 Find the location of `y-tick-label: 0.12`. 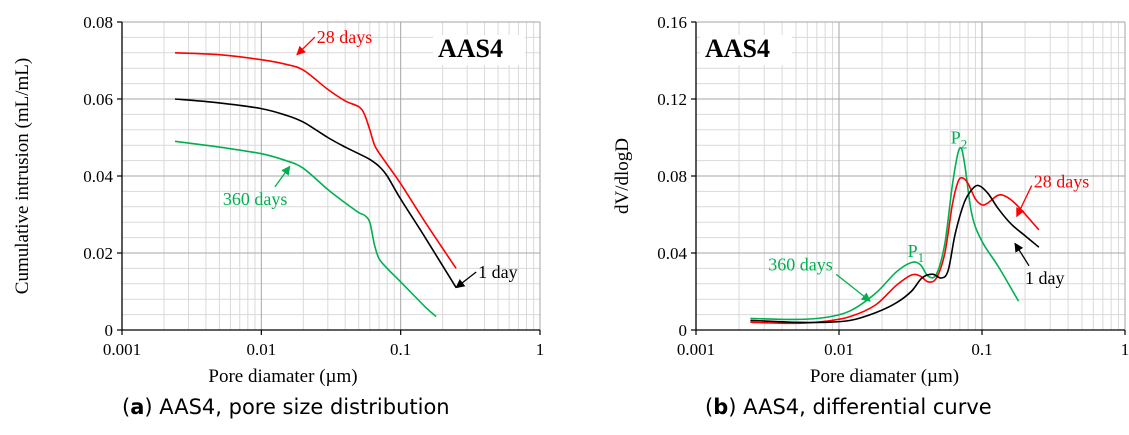

y-tick-label: 0.12 is located at coordinates (672, 99).